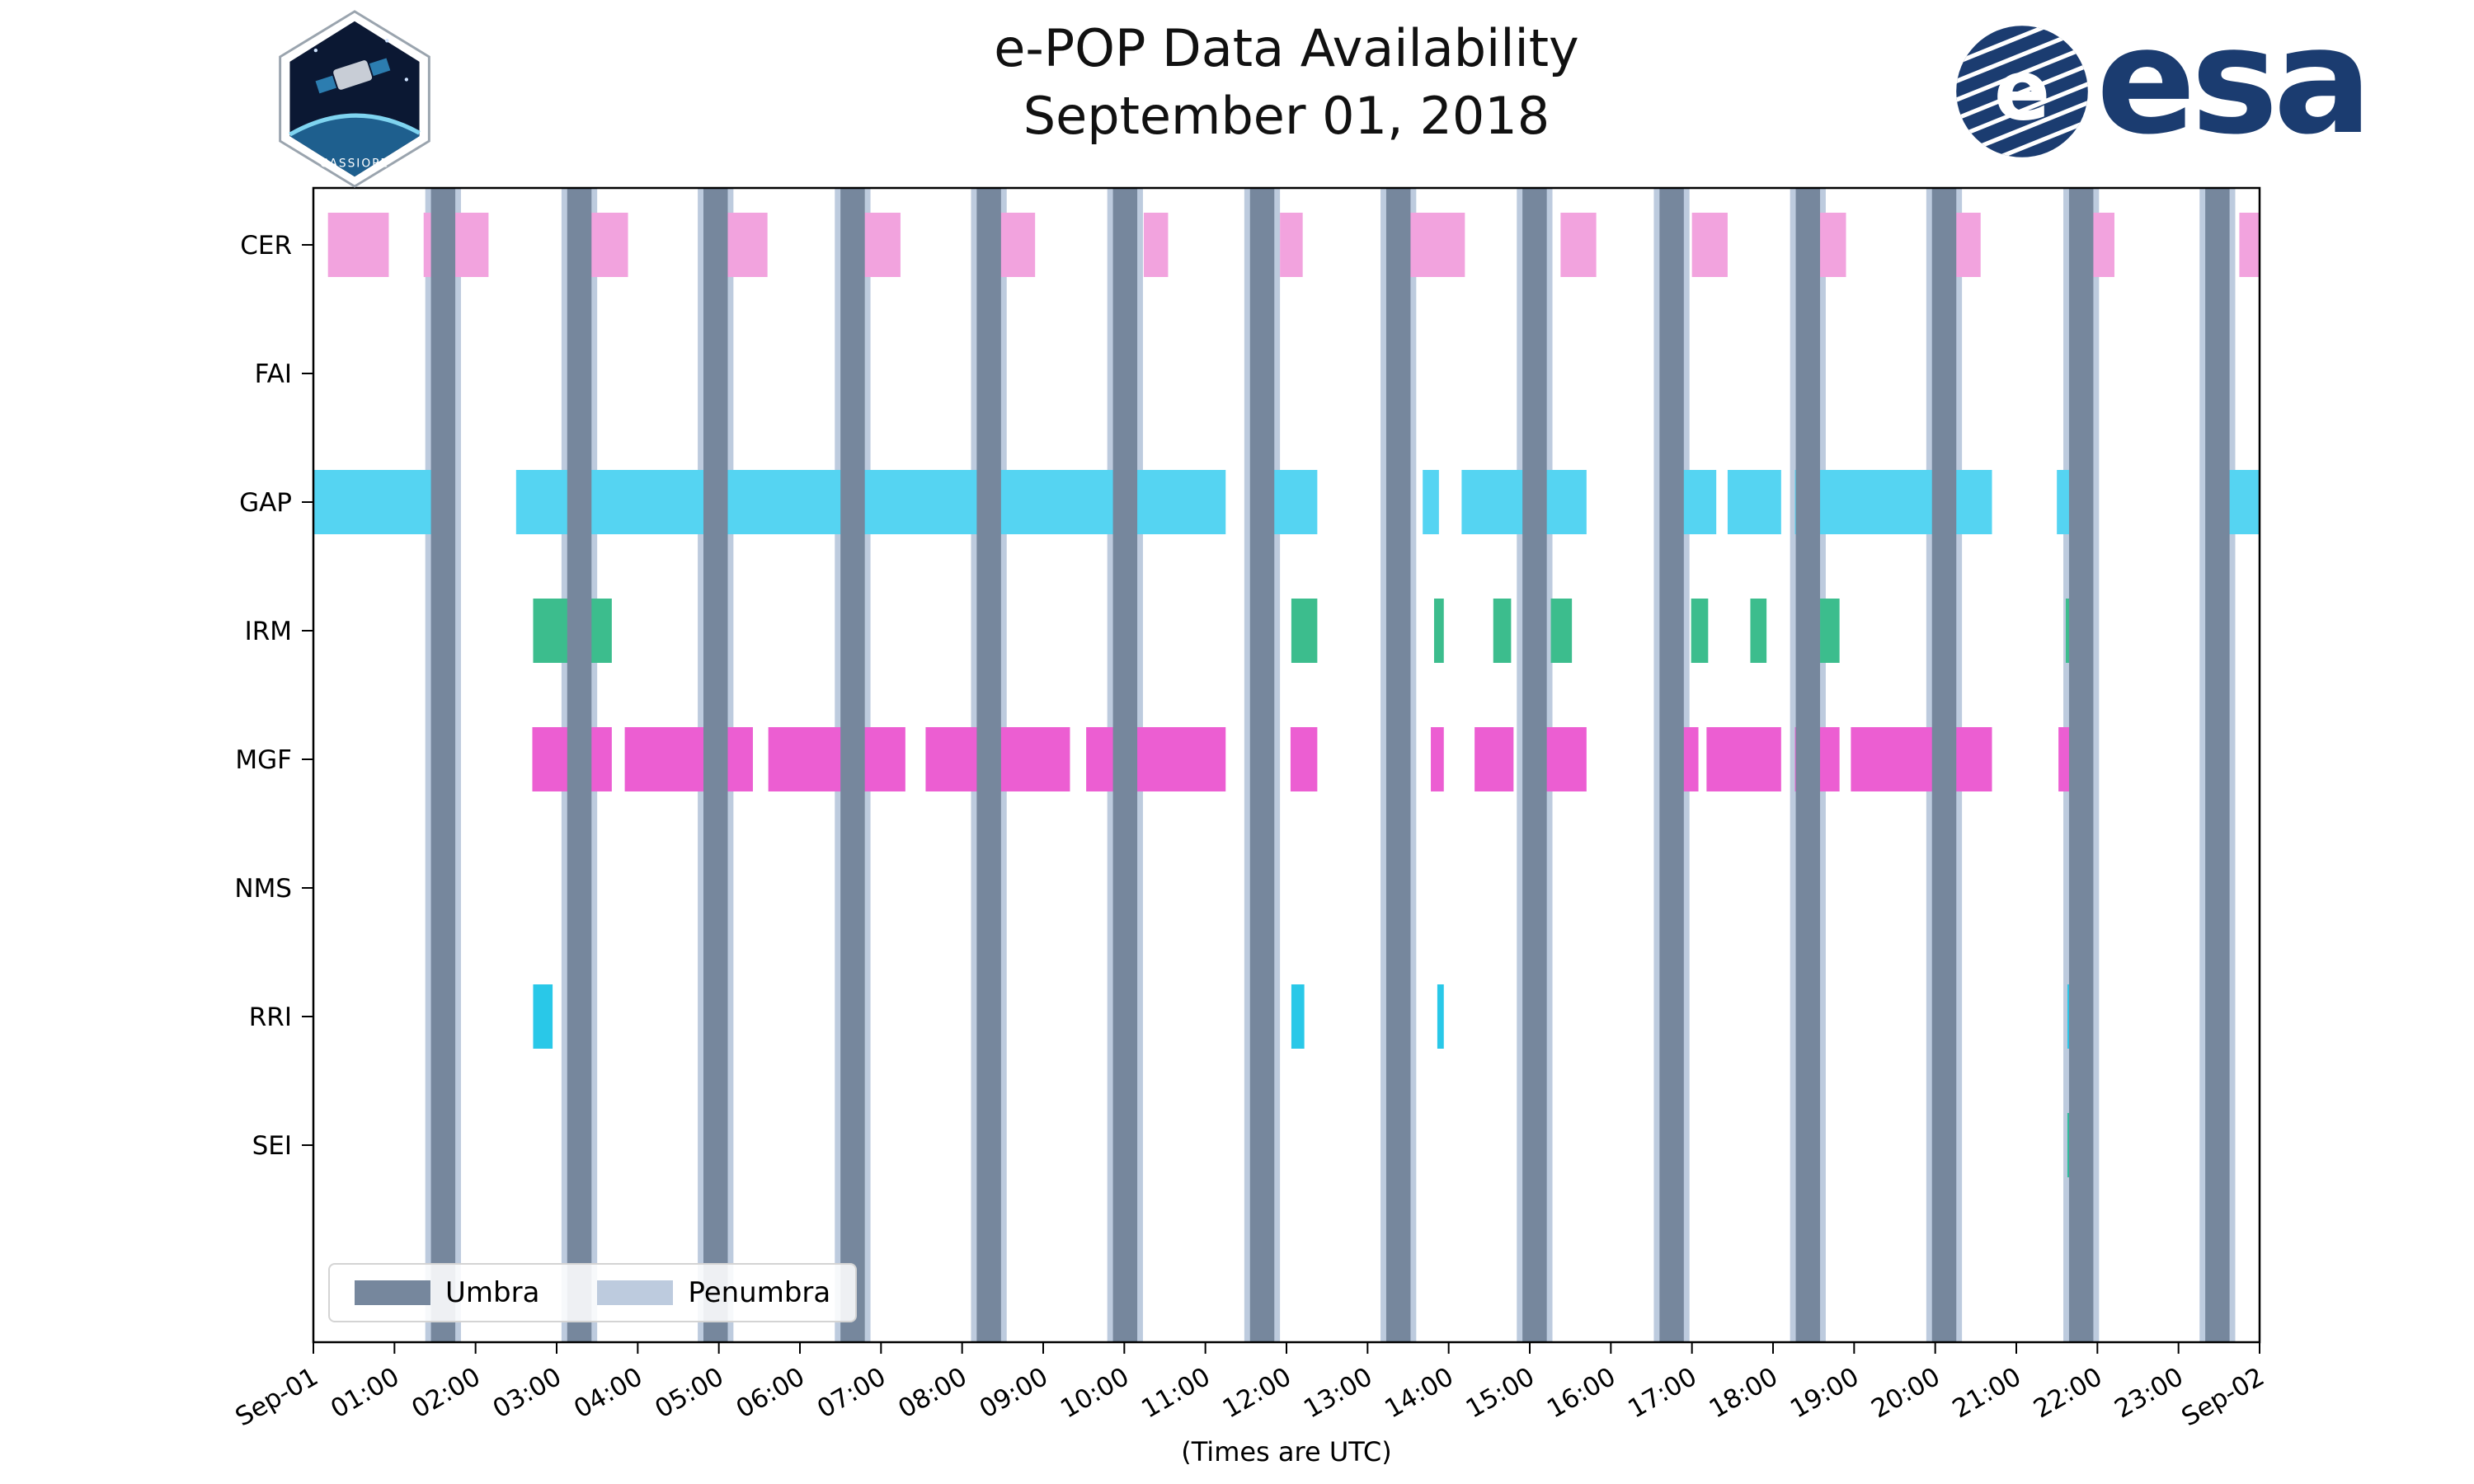 This screenshot has height=1484, width=2474. What do you see at coordinates (265, 503) in the screenshot?
I see `y-tick-label-gap: GAP` at bounding box center [265, 503].